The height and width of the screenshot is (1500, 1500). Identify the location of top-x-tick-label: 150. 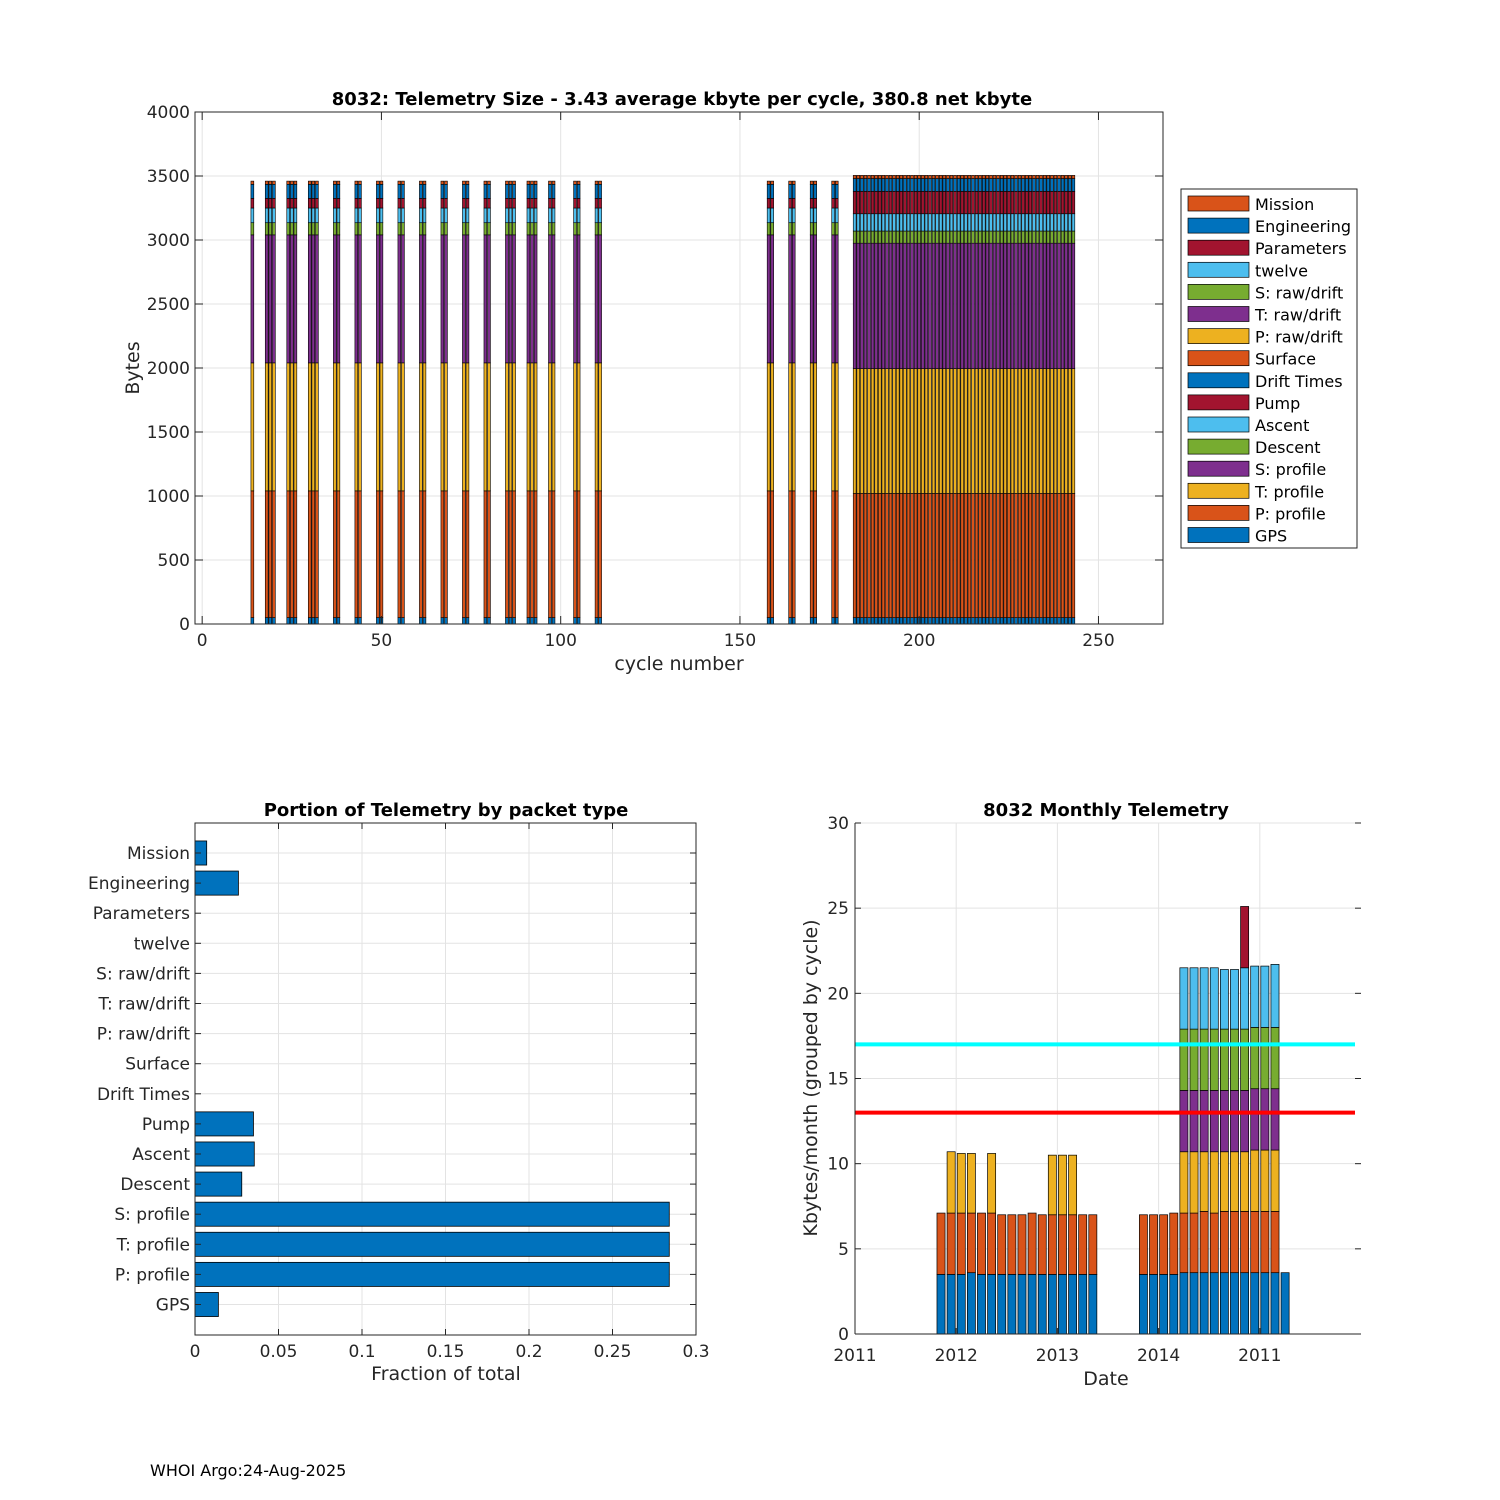
(740, 641).